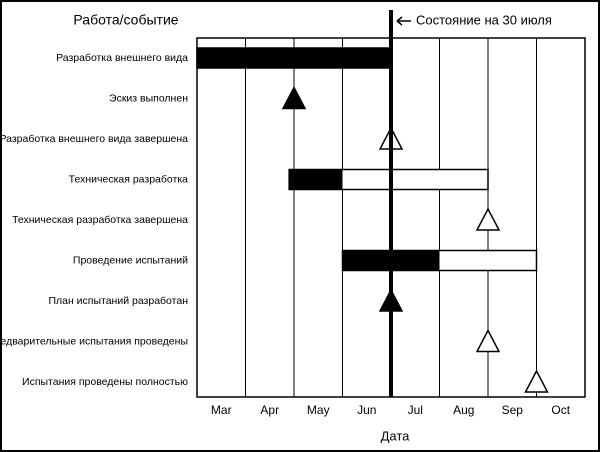 The image size is (600, 452). I want to click on x-tick-label: Aug, so click(463, 410).